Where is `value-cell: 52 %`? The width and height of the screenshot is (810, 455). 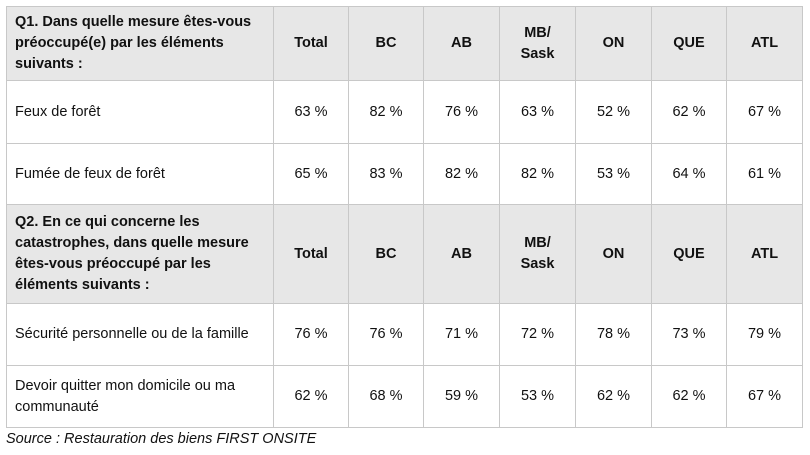 value-cell: 52 % is located at coordinates (613, 112).